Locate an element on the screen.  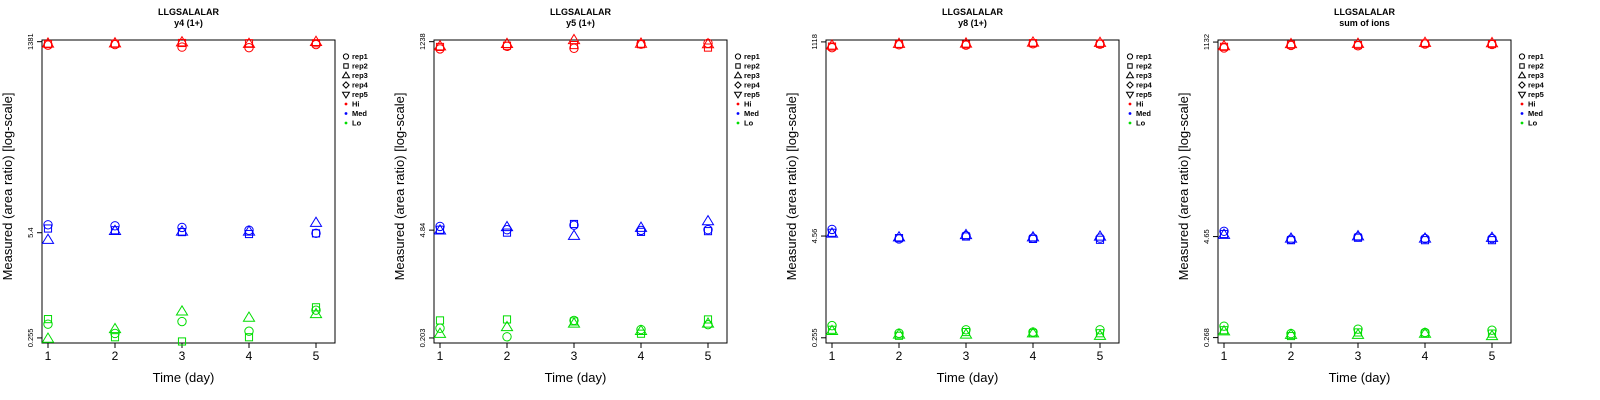
chart-subtitle: y5 (1+) is located at coordinates (580, 23).